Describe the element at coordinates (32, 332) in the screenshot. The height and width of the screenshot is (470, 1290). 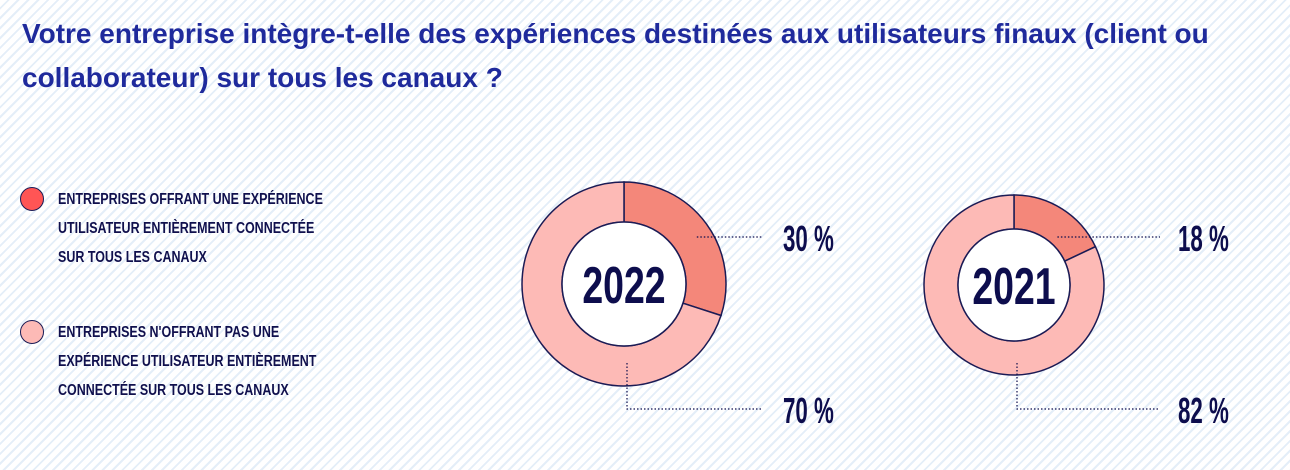
I see `legend-dot-not-connected` at that location.